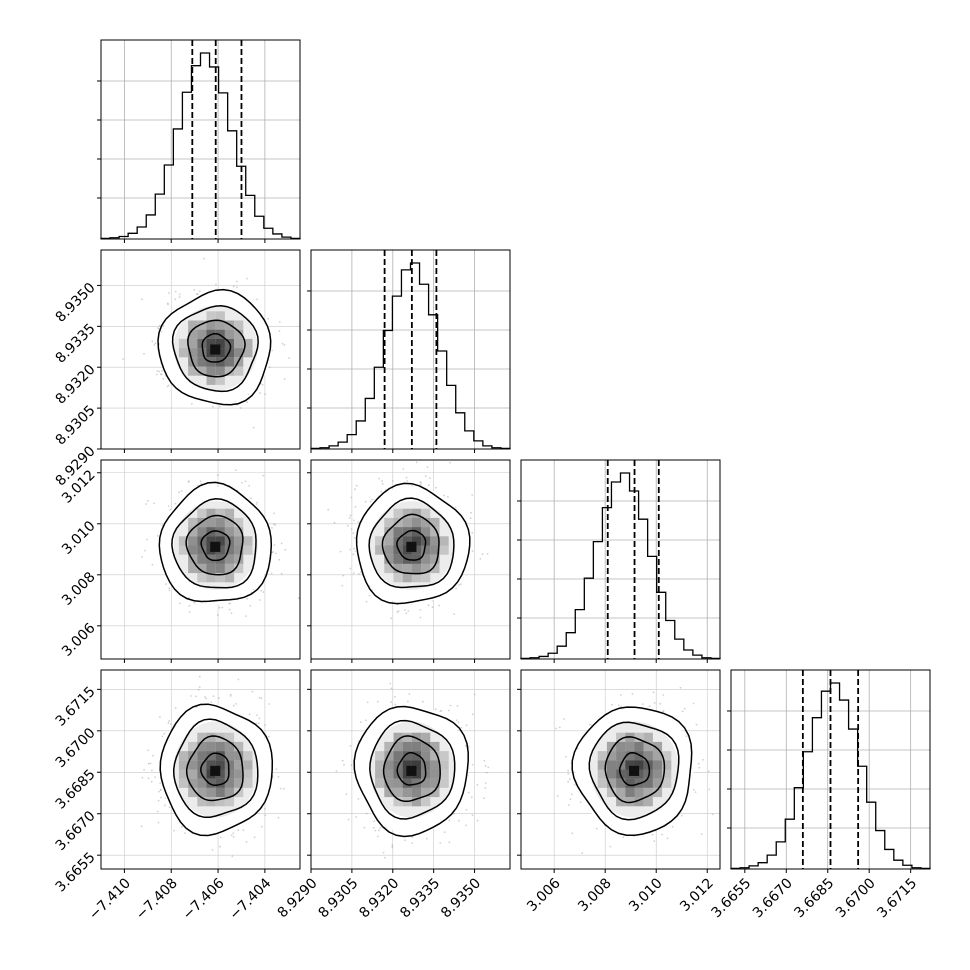 The height and width of the screenshot is (970, 970). What do you see at coordinates (215, 348) in the screenshot?
I see `density-core` at bounding box center [215, 348].